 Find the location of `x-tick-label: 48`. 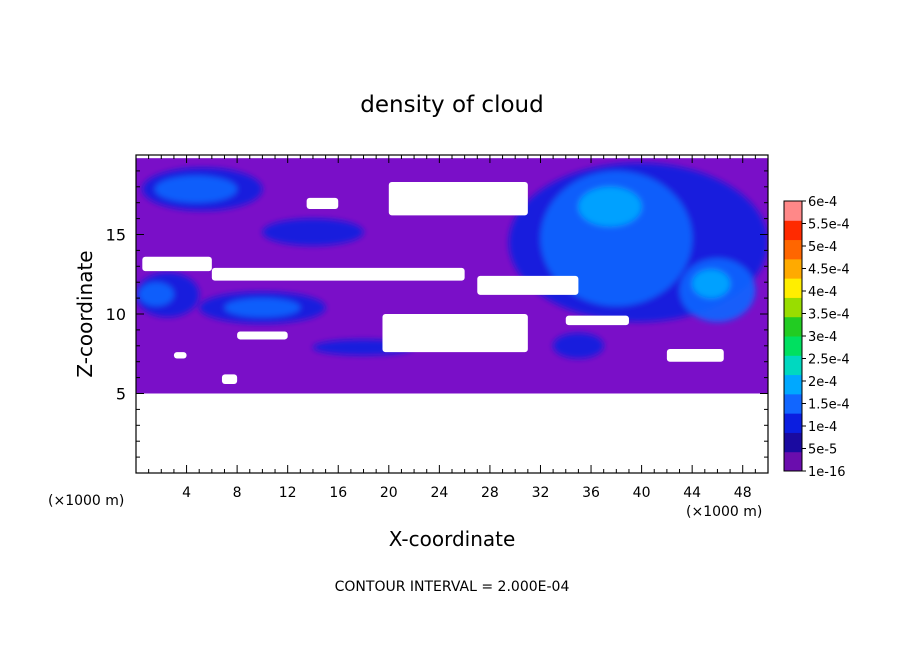

x-tick-label: 48 is located at coordinates (743, 493).